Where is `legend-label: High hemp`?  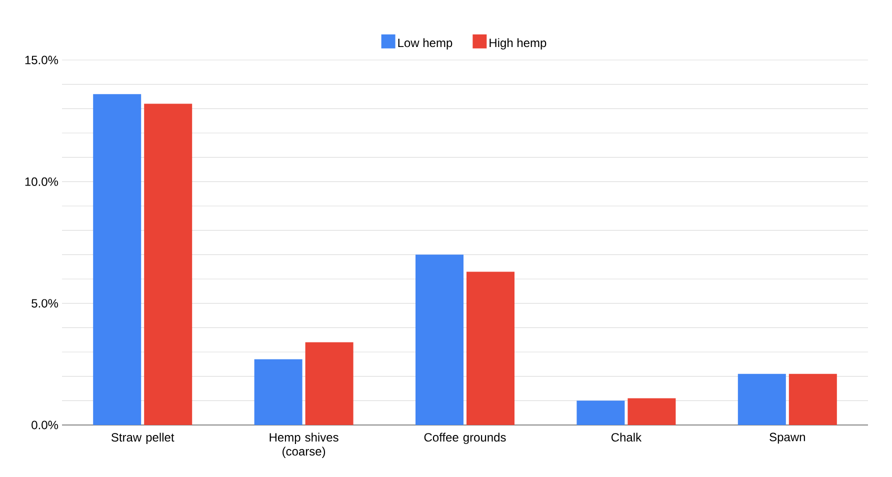 legend-label: High hemp is located at coordinates (518, 44).